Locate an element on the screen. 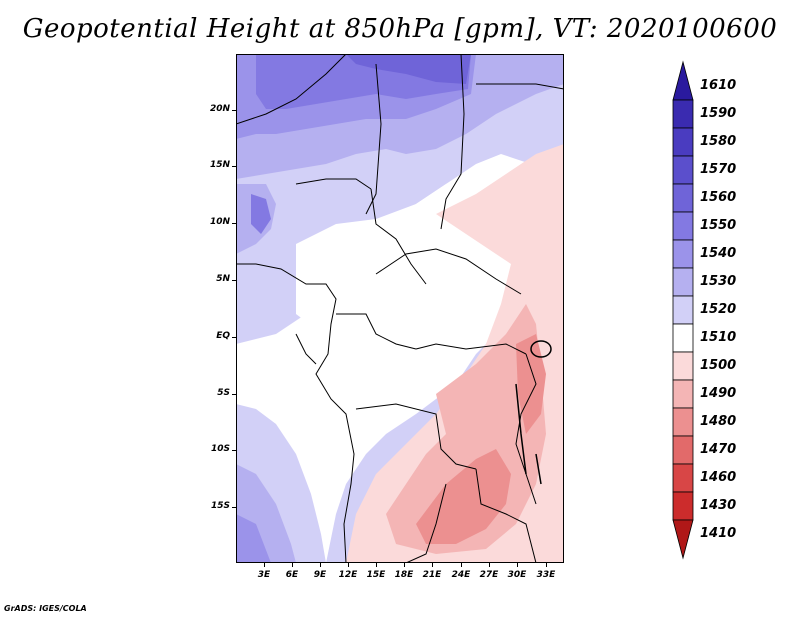 This screenshot has height=618, width=800. border-namibia-botswana is located at coordinates (426, 523).